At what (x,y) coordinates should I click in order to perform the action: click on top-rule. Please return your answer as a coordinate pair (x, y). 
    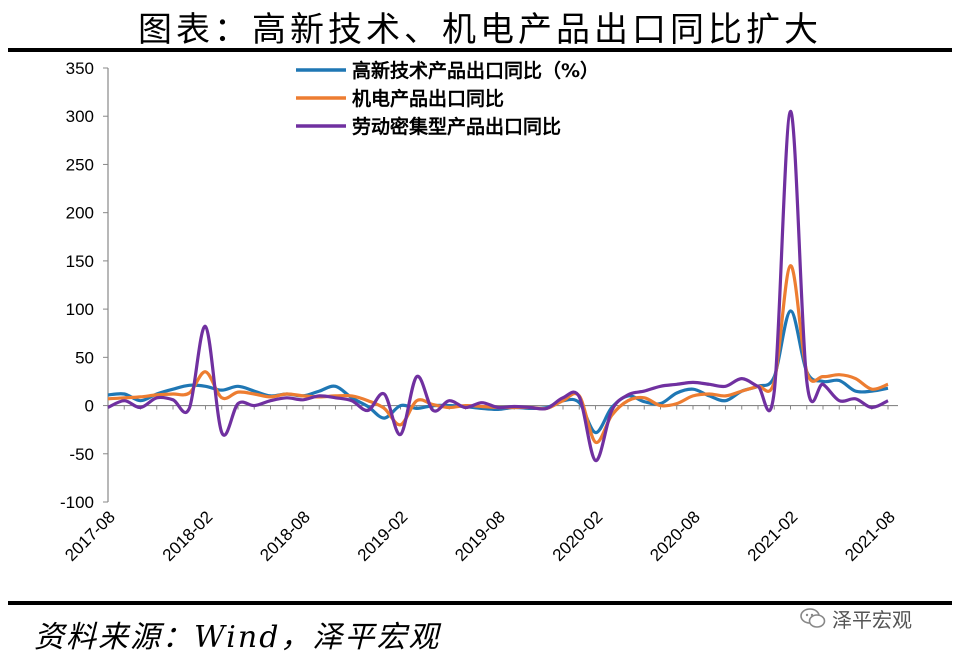
    Looking at the image, I should click on (480, 50).